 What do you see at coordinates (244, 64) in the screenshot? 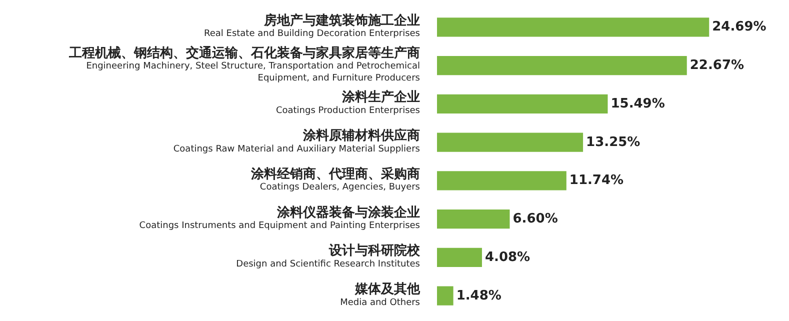
I see `y-tick-label: 工程机械、钢结构、交通运输、石化装备与家具家居等生产商 Engineering Machinery, Steel Structure, Transportation and Petrochemical Equipment, and Furniture Producers` at bounding box center [244, 64].